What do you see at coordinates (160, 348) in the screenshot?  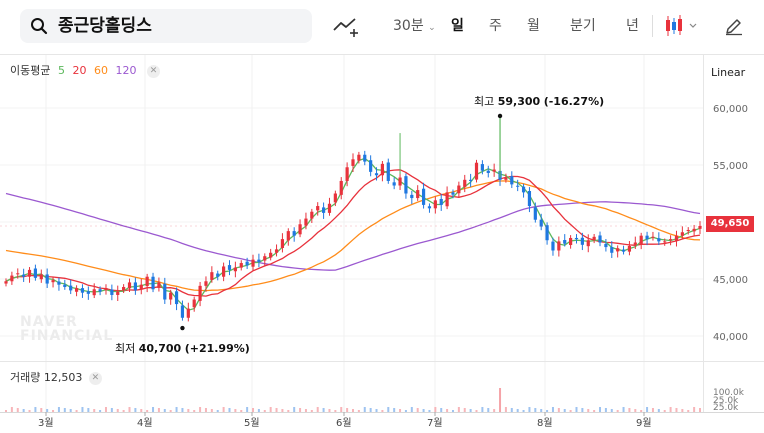 I see `low-value: 40,700` at bounding box center [160, 348].